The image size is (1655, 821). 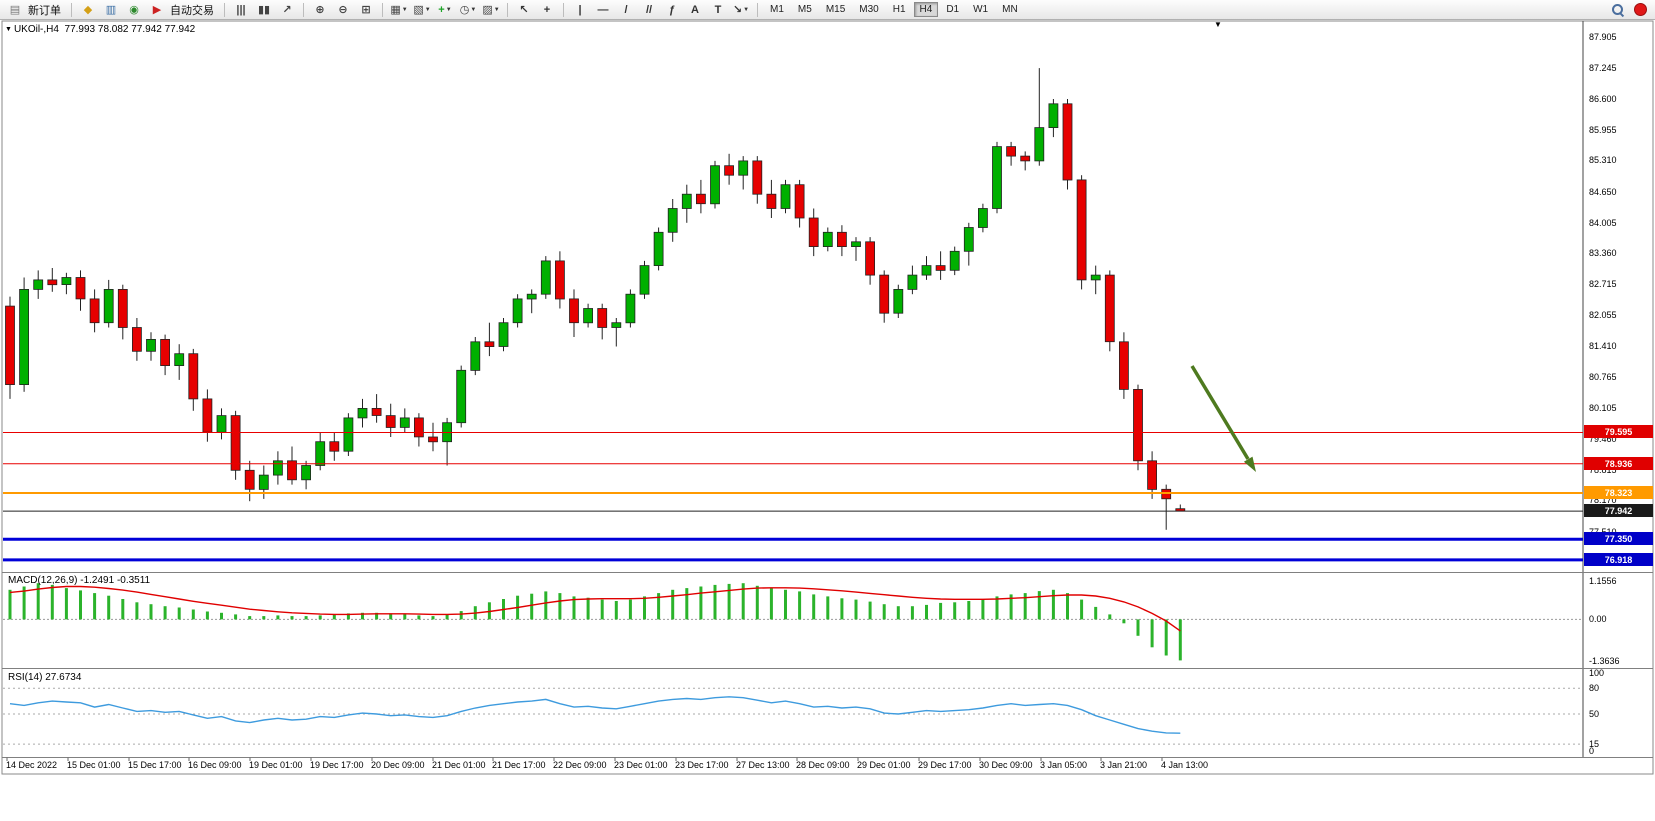 What do you see at coordinates (79, 580) in the screenshot?
I see `macd-indicator-label: MACD(12,26,9) -1.2491 -0.3511` at bounding box center [79, 580].